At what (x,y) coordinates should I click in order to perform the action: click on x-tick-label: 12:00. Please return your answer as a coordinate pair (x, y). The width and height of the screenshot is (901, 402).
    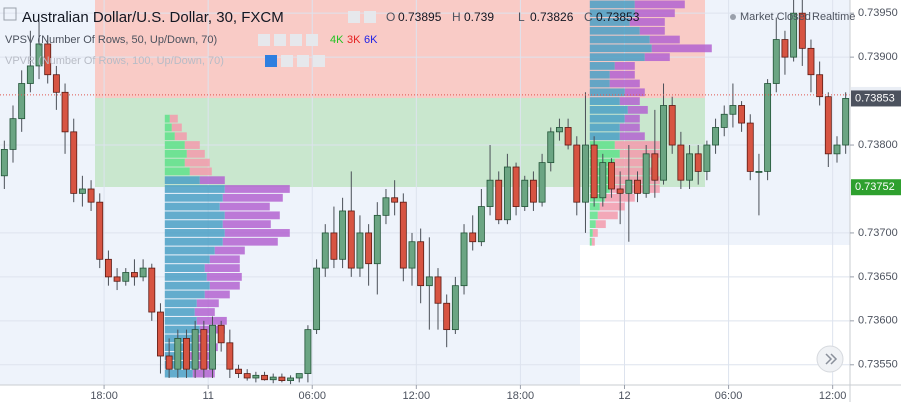
    Looking at the image, I should click on (417, 396).